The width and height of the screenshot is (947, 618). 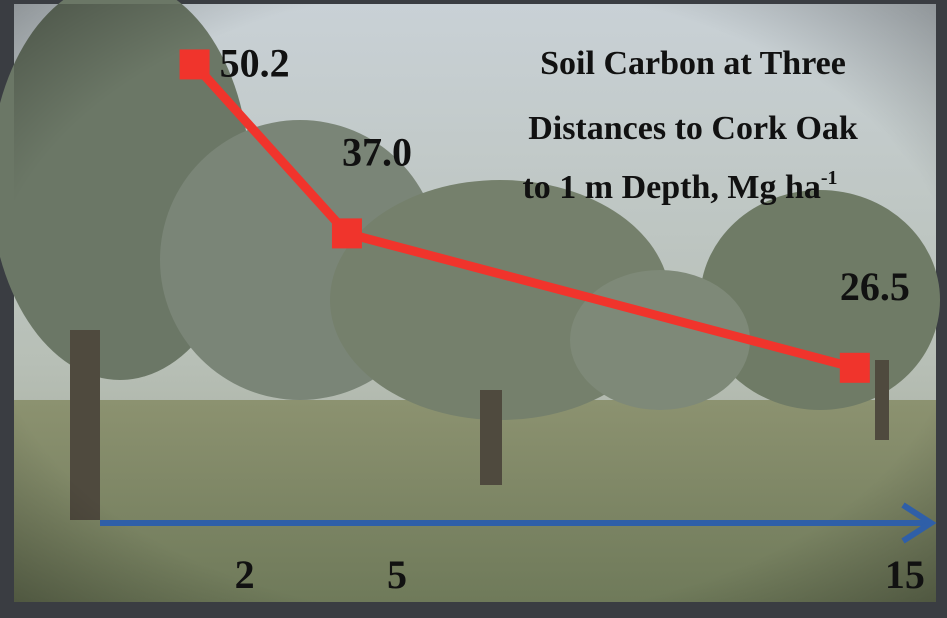 What do you see at coordinates (255, 62) in the screenshot?
I see `data-label: 50.2` at bounding box center [255, 62].